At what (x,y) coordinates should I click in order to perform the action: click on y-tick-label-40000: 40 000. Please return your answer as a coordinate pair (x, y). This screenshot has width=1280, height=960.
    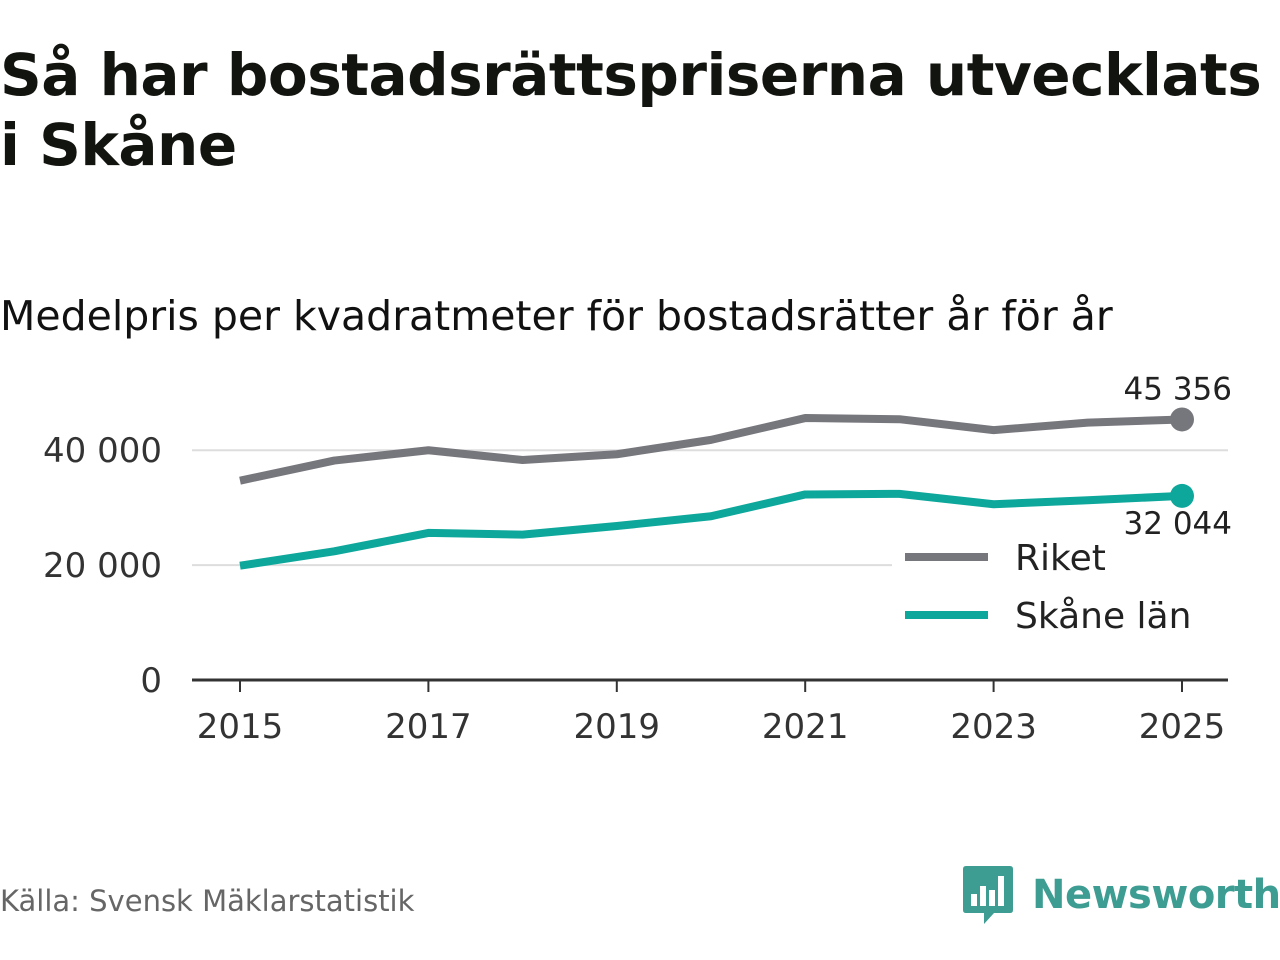
    Looking at the image, I should click on (102, 451).